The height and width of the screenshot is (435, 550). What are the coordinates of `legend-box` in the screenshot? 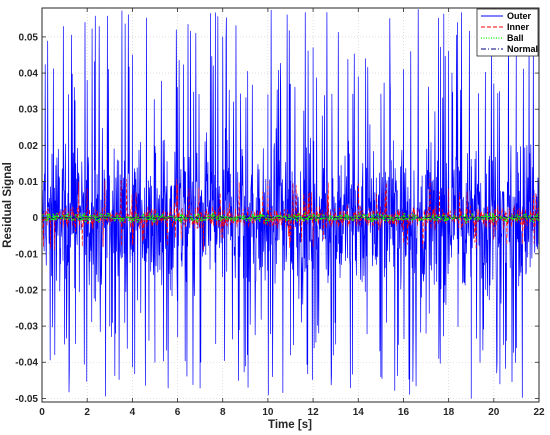 It's located at (507, 32).